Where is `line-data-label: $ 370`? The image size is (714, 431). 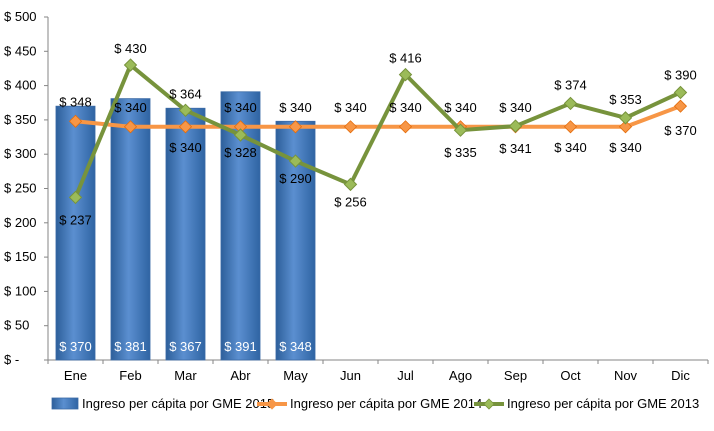
line-data-label: $ 370 is located at coordinates (680, 130).